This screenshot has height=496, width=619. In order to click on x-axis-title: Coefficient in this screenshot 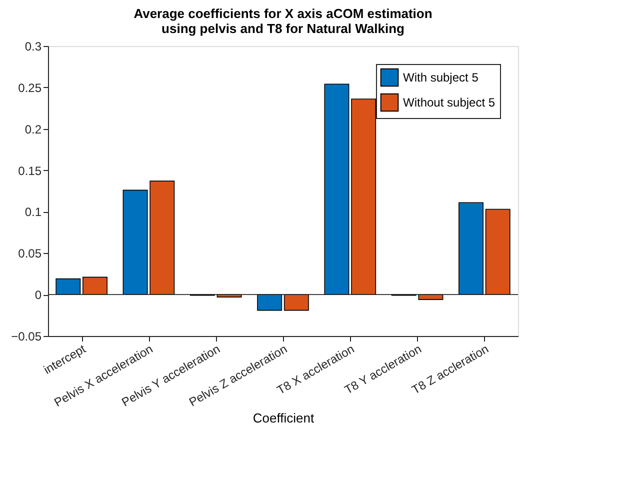, I will do `click(283, 418)`.